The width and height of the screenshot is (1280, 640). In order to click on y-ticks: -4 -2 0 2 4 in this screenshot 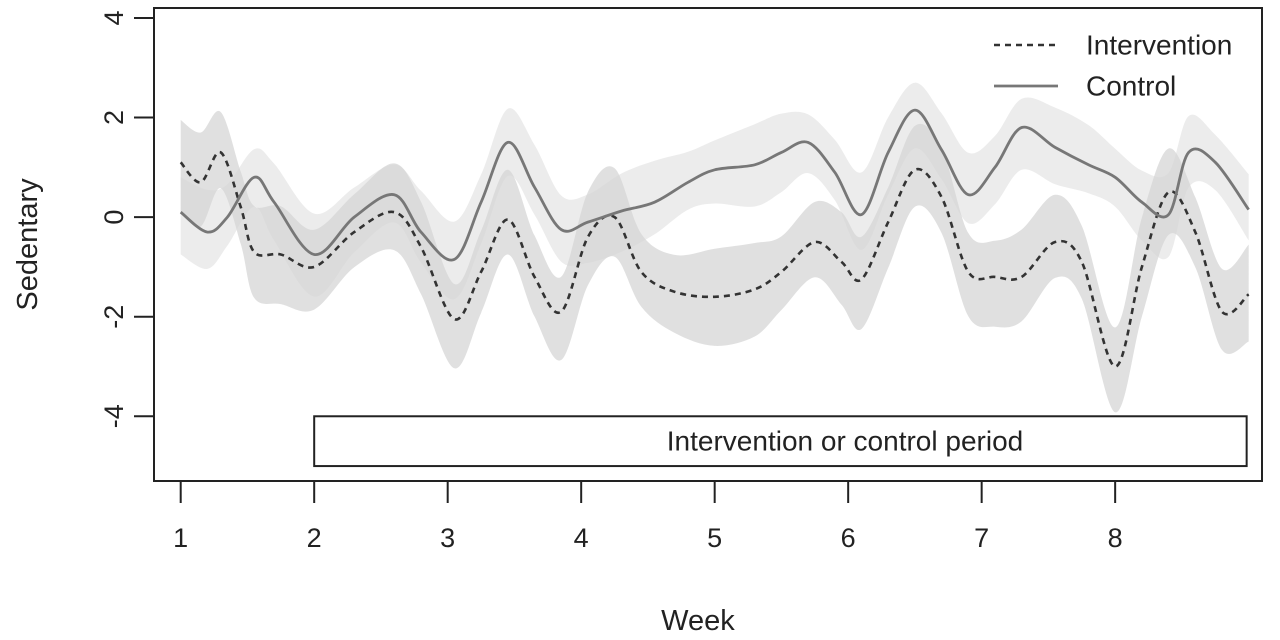, I will do `click(126, 219)`.